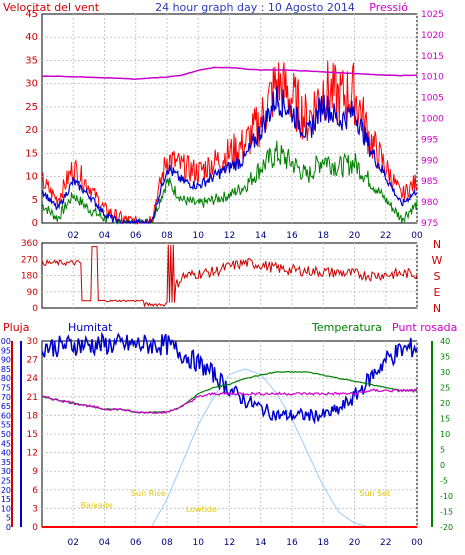  Describe the element at coordinates (32, 398) in the screenshot. I see `y-tick-label: 21` at that location.